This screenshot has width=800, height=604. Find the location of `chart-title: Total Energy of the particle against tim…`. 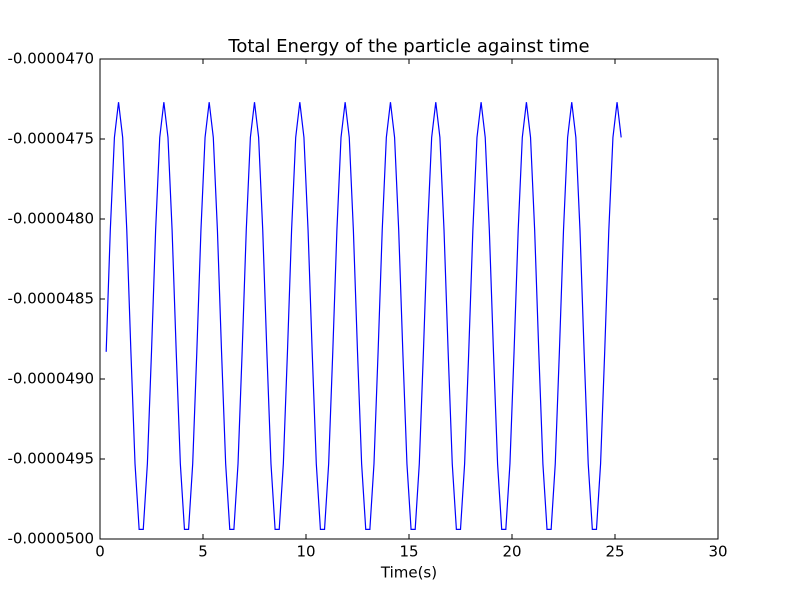

chart-title: Total Energy of the particle against tim… is located at coordinates (408, 46).